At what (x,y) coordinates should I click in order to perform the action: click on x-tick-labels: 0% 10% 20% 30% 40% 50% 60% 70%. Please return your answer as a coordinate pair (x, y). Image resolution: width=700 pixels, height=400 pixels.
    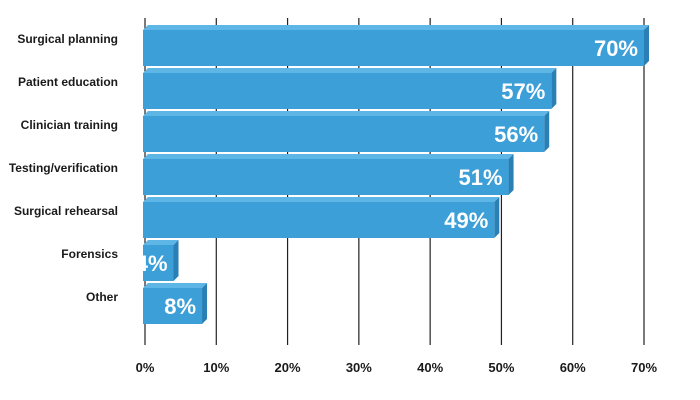
    Looking at the image, I should click on (397, 367).